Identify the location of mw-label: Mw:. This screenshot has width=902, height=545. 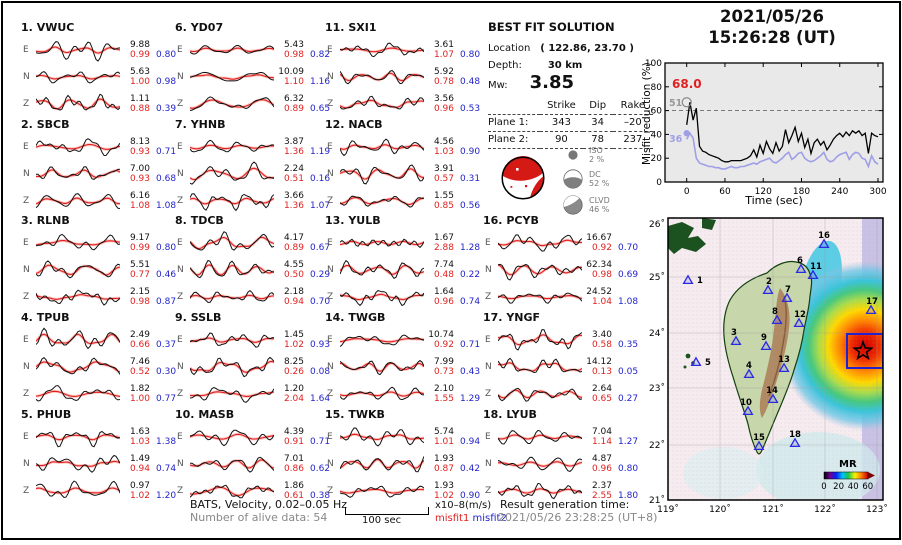
(498, 85).